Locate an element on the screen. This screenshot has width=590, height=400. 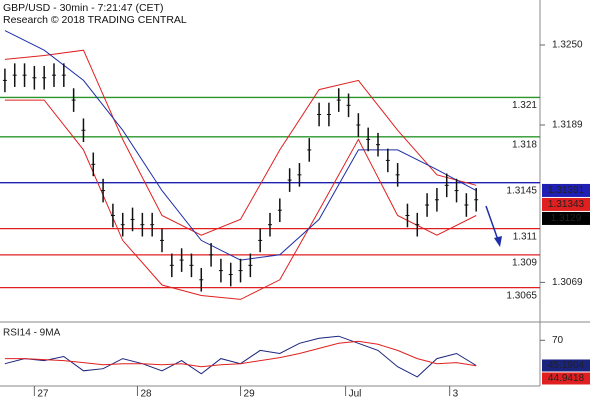
y-tick-label: 1.3189 is located at coordinates (567, 125).